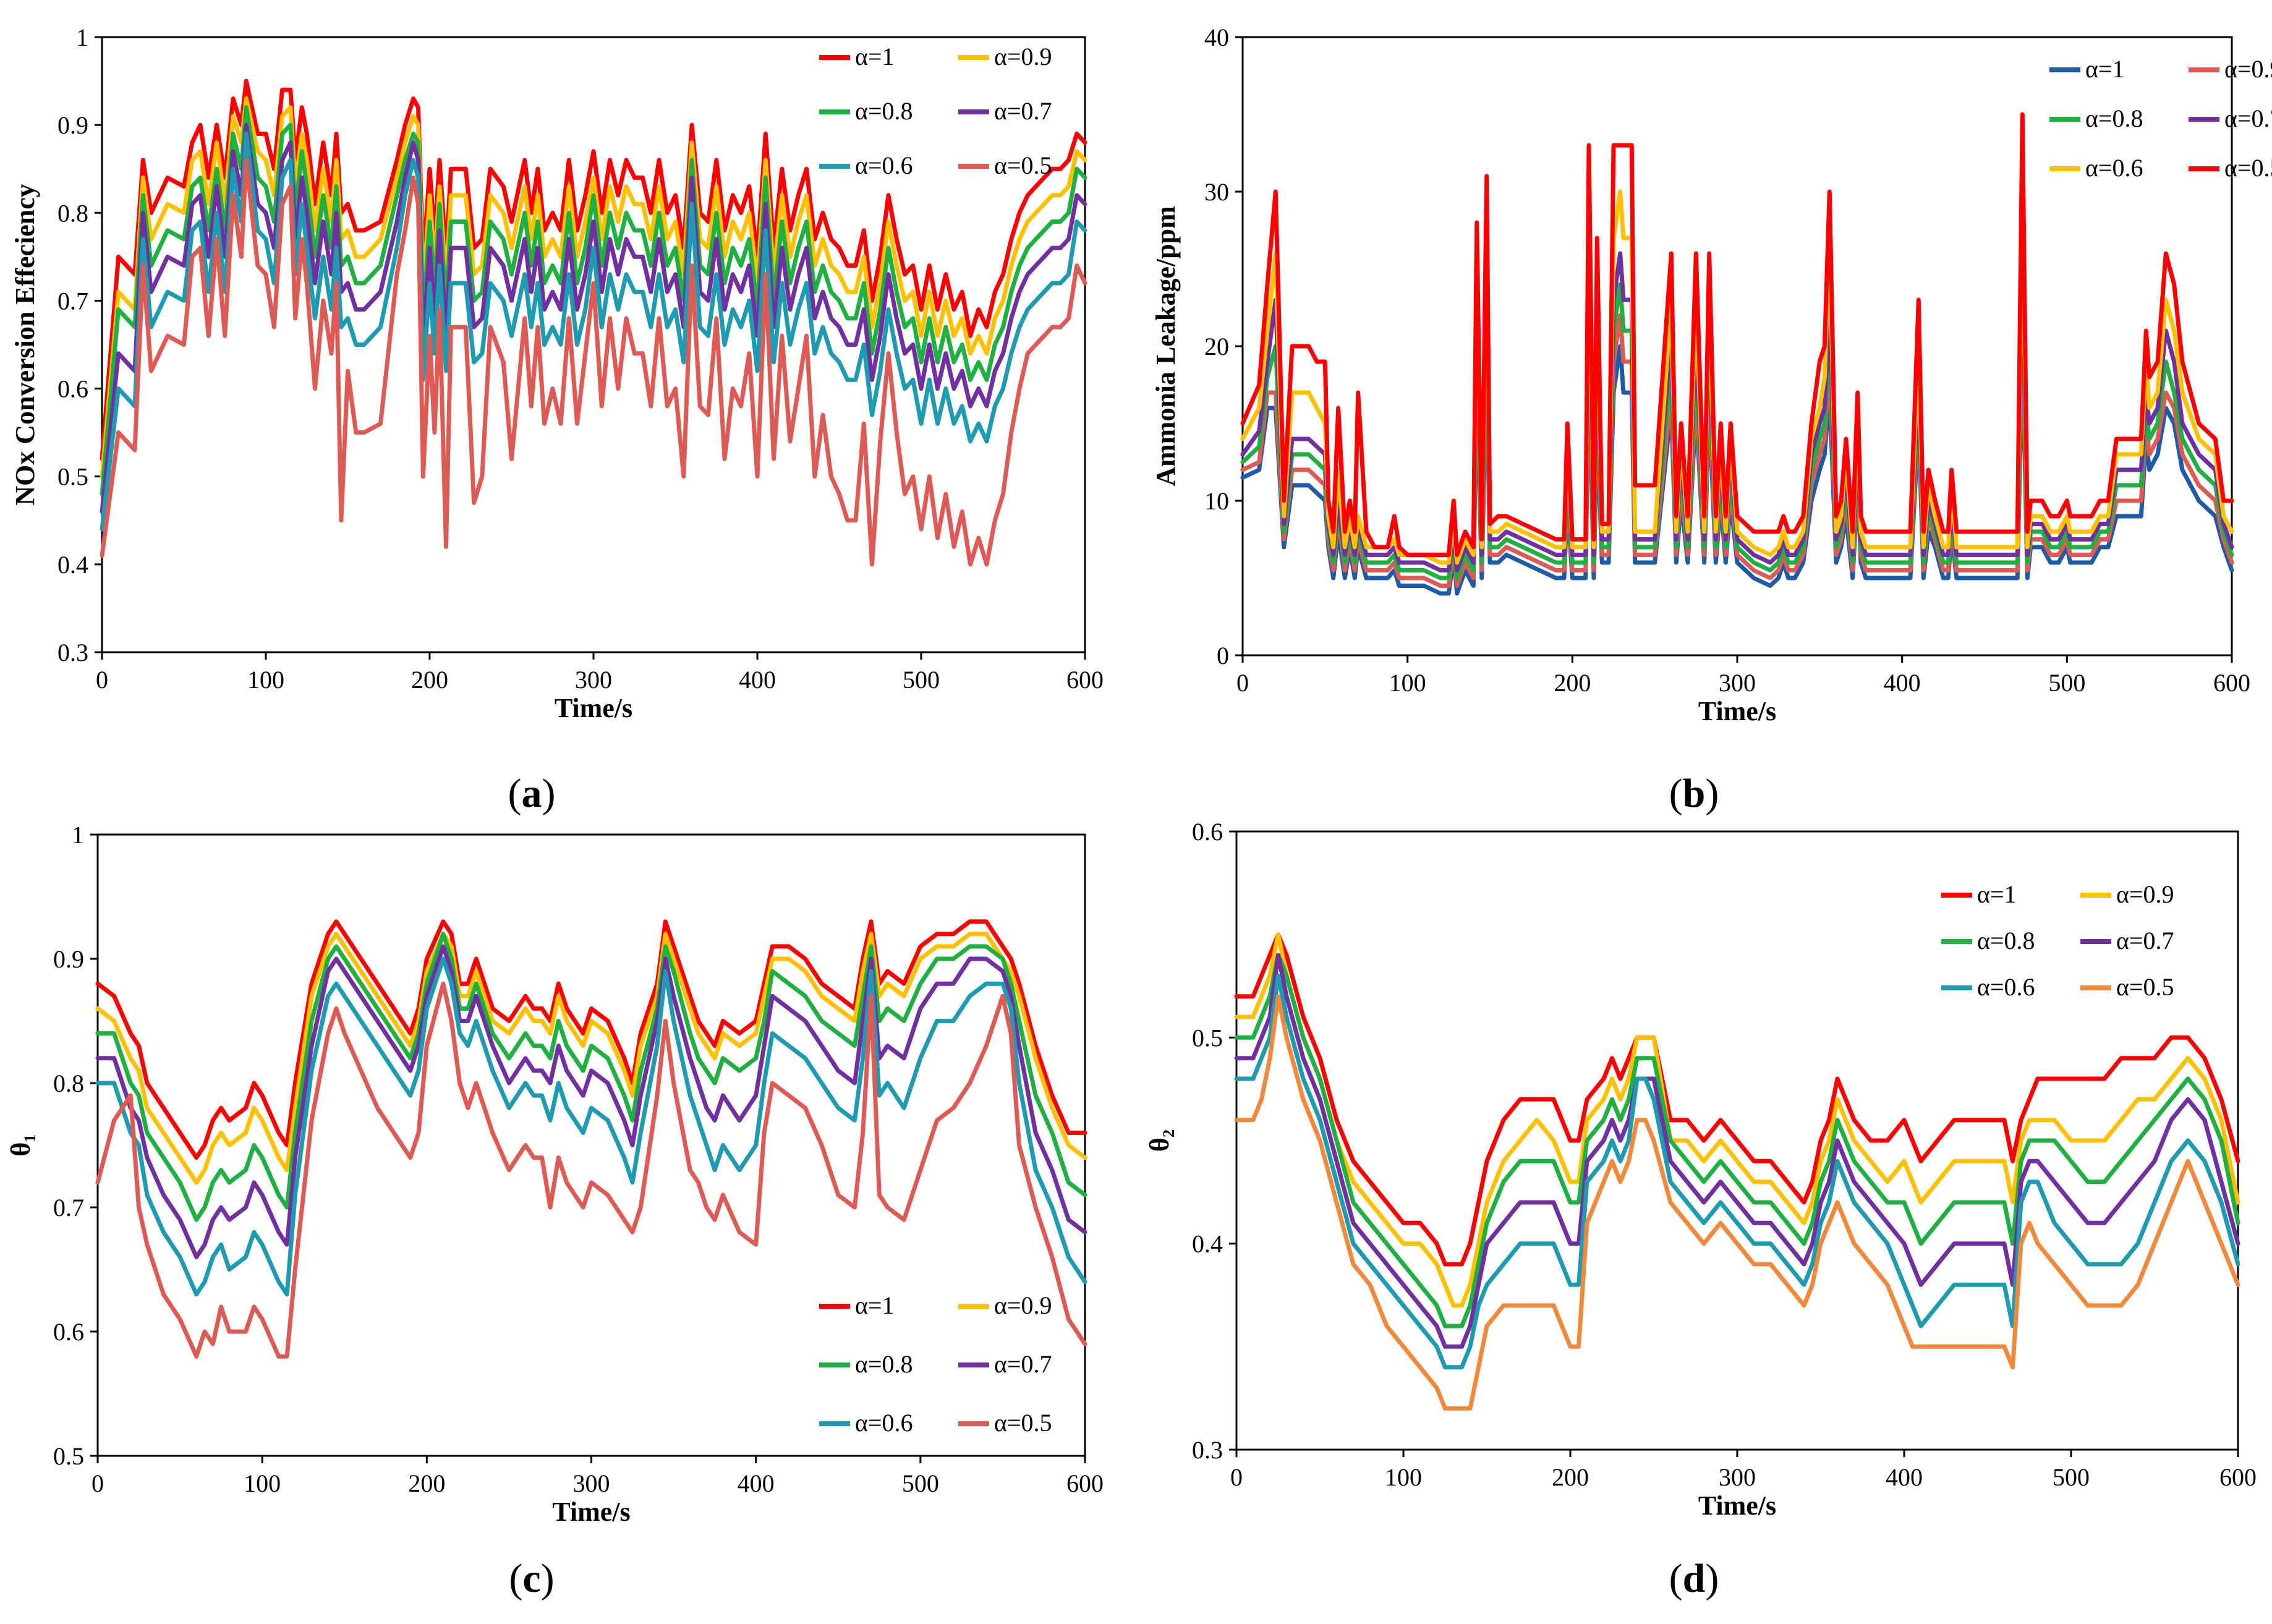 The width and height of the screenshot is (2272, 1624). Describe the element at coordinates (1166, 346) in the screenshot. I see `y-axis-title: Ammonia Leakage/ppm` at that location.